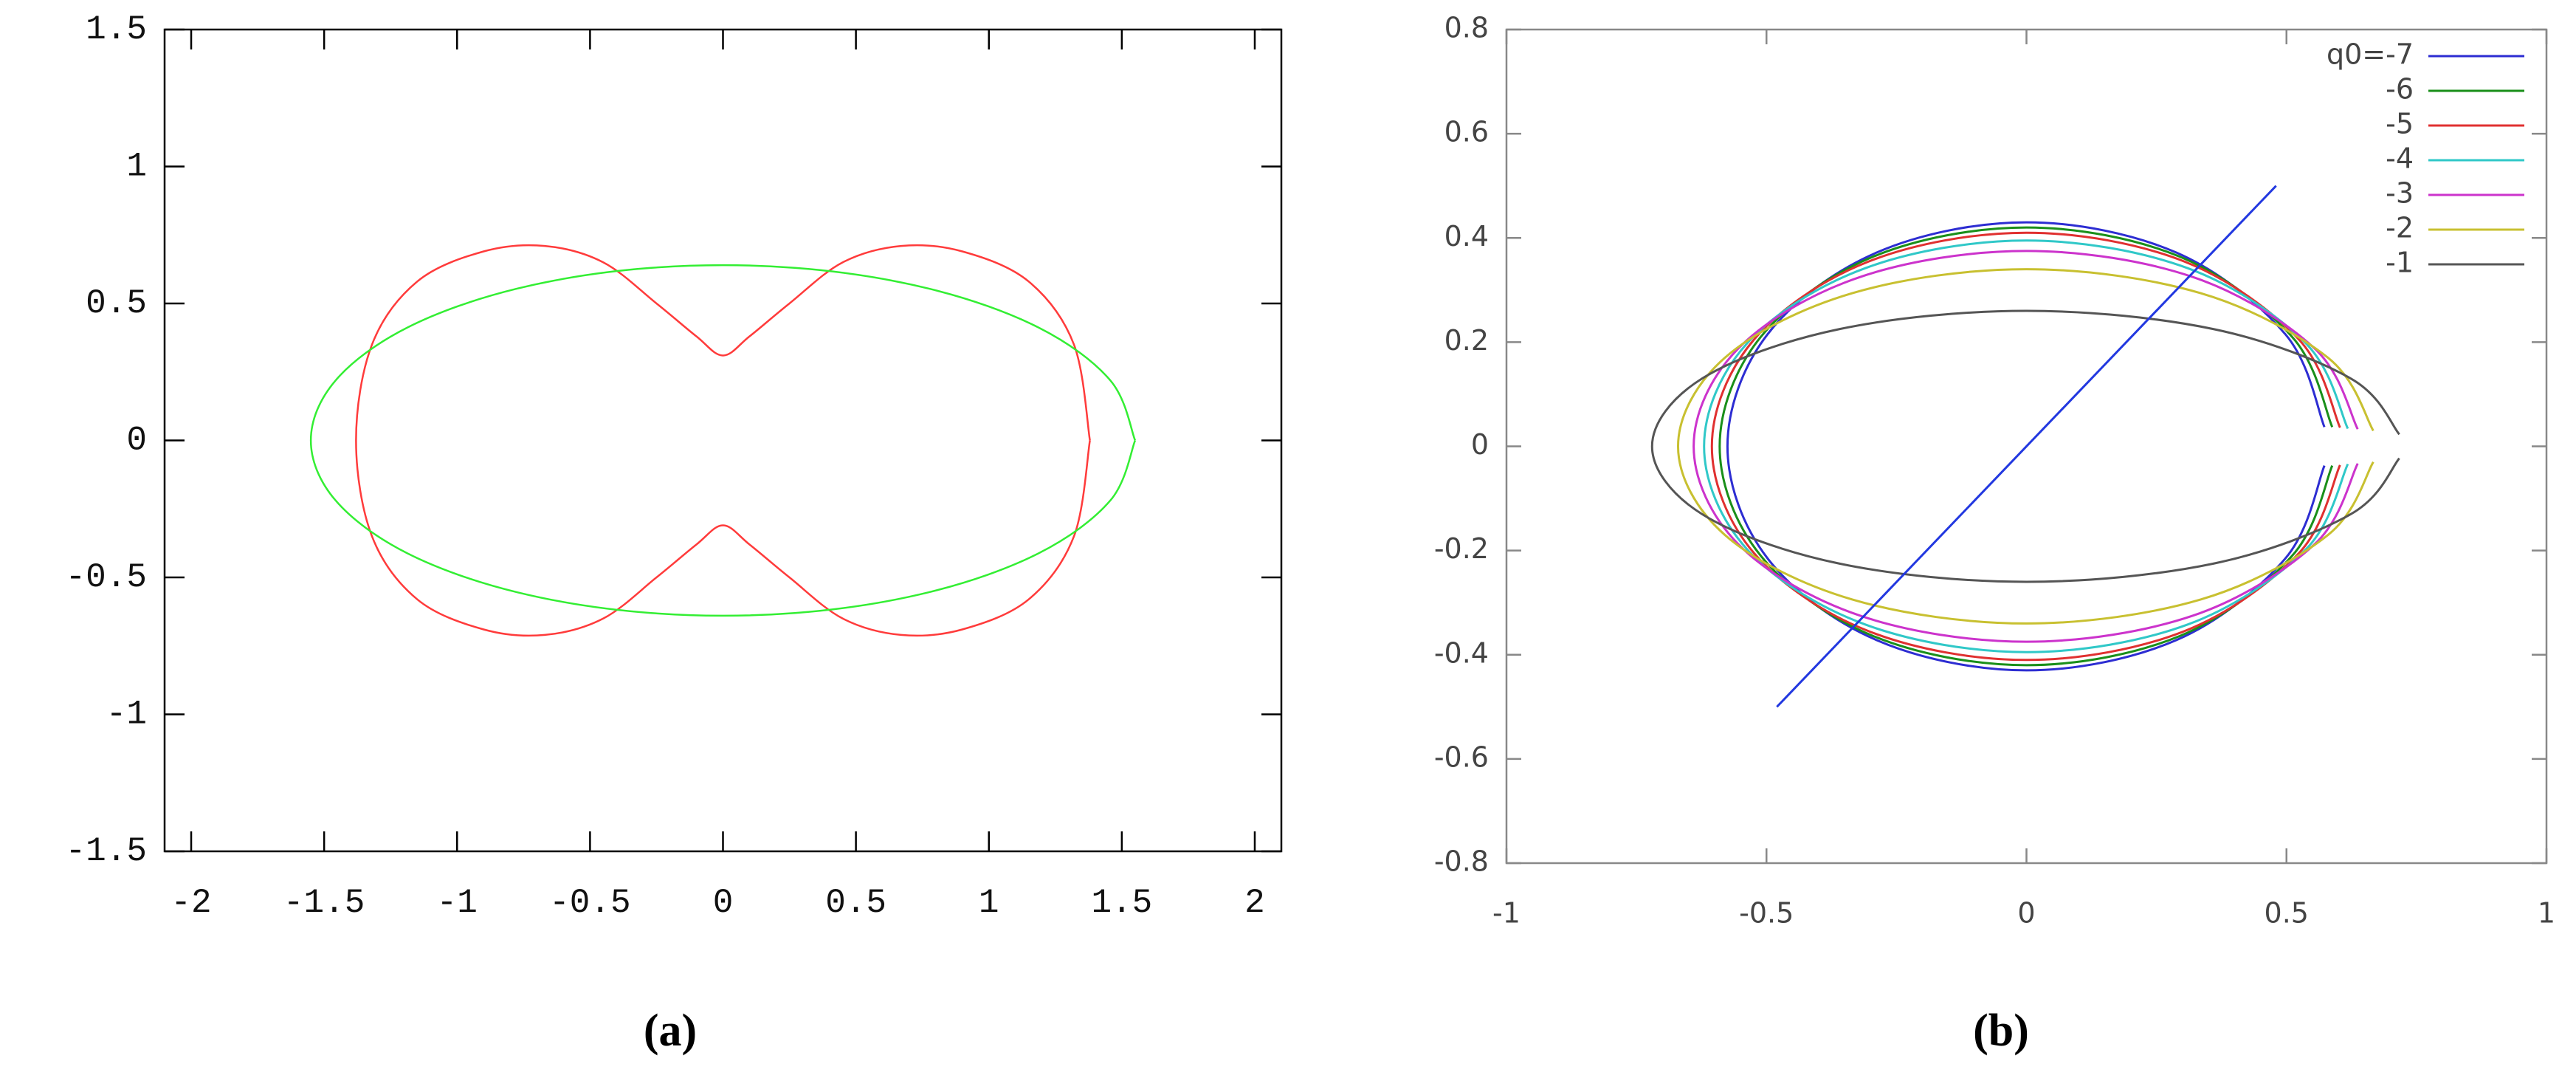  I want to click on x-tick-label: 1.5, so click(1121, 903).